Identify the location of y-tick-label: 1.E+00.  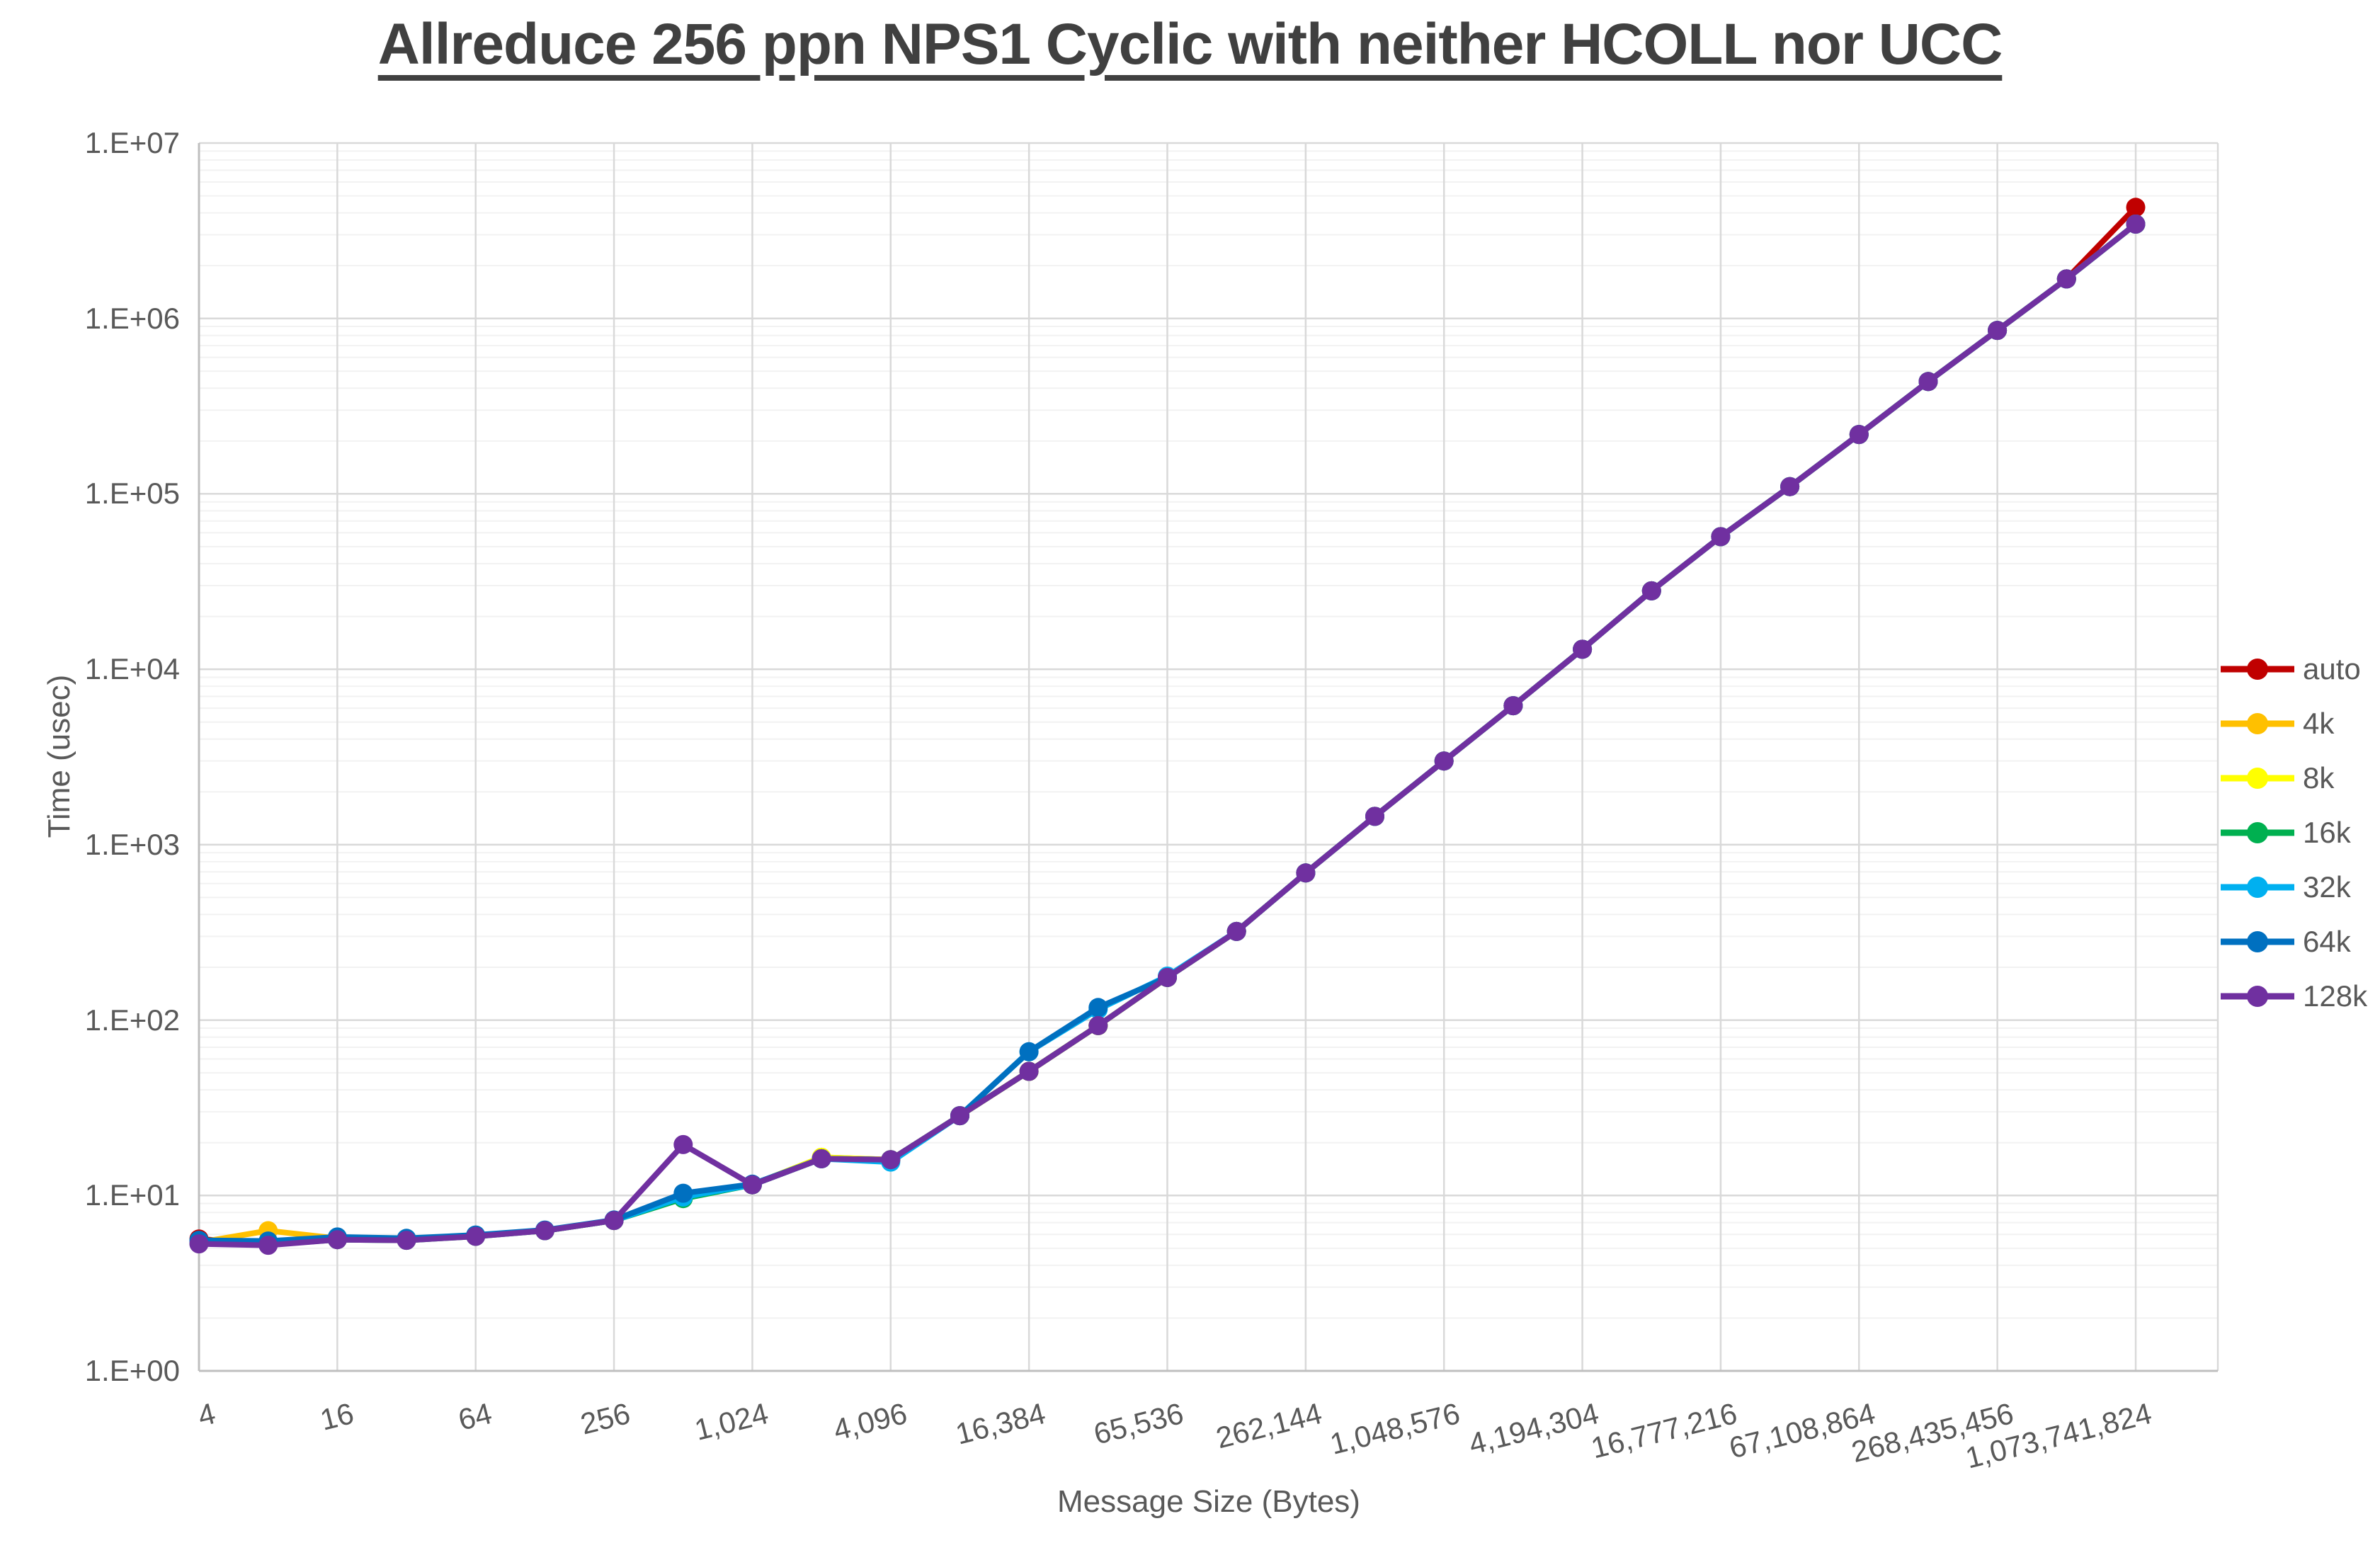
(132, 1370).